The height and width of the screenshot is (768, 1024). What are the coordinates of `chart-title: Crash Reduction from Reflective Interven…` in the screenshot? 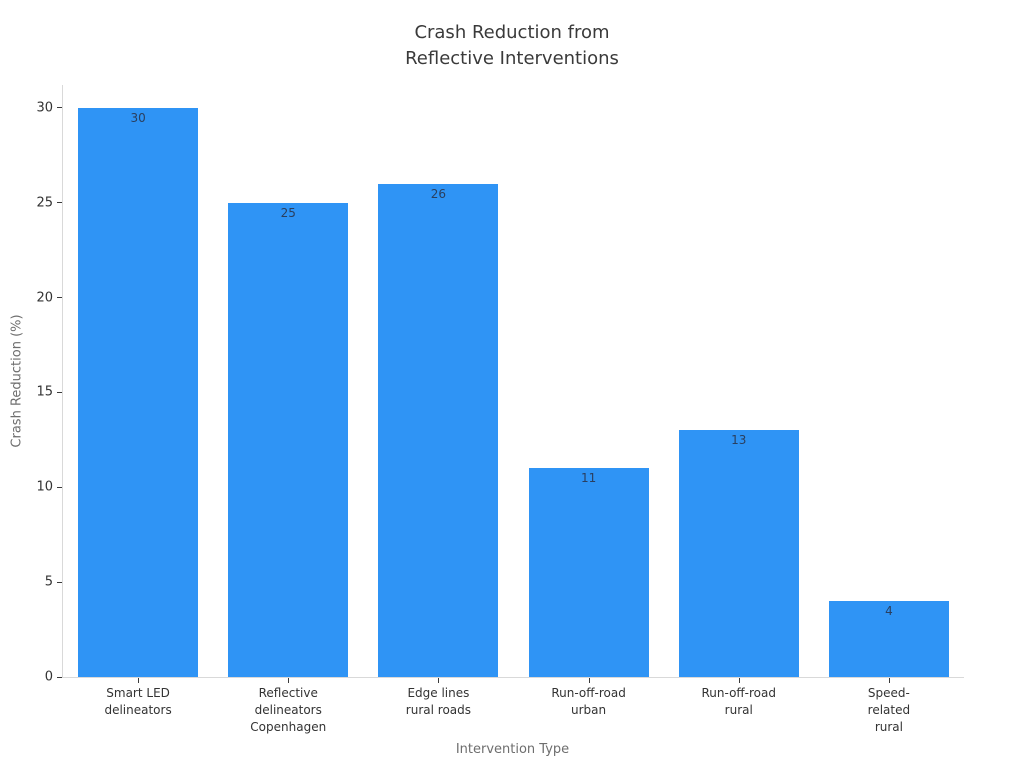 It's located at (512, 46).